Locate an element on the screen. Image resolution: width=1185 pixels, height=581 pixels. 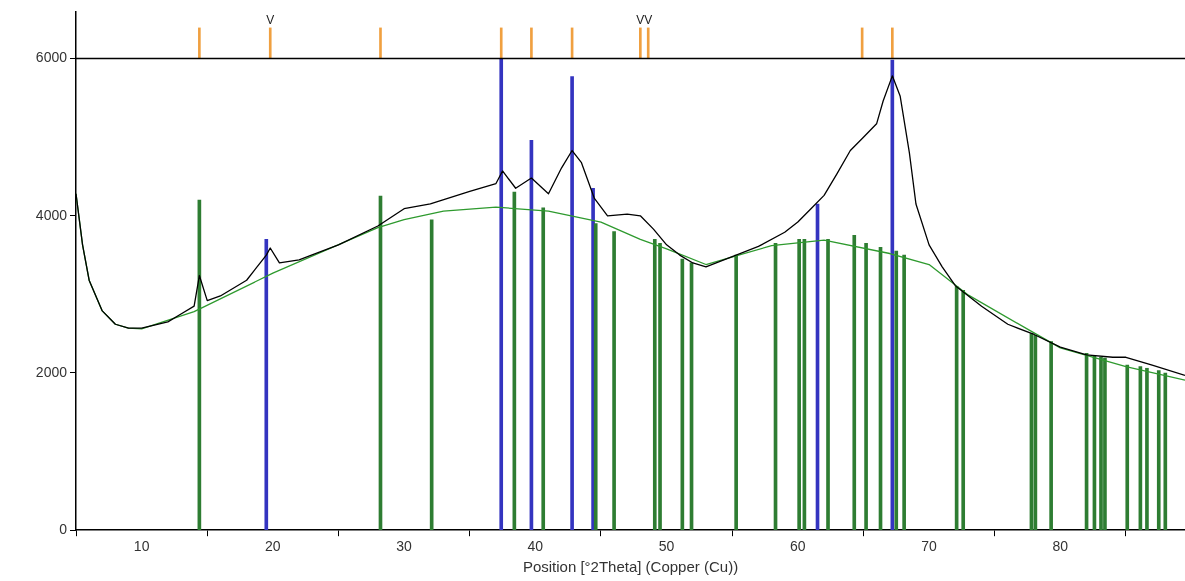
x-tick-label: 40 is located at coordinates (535, 546).